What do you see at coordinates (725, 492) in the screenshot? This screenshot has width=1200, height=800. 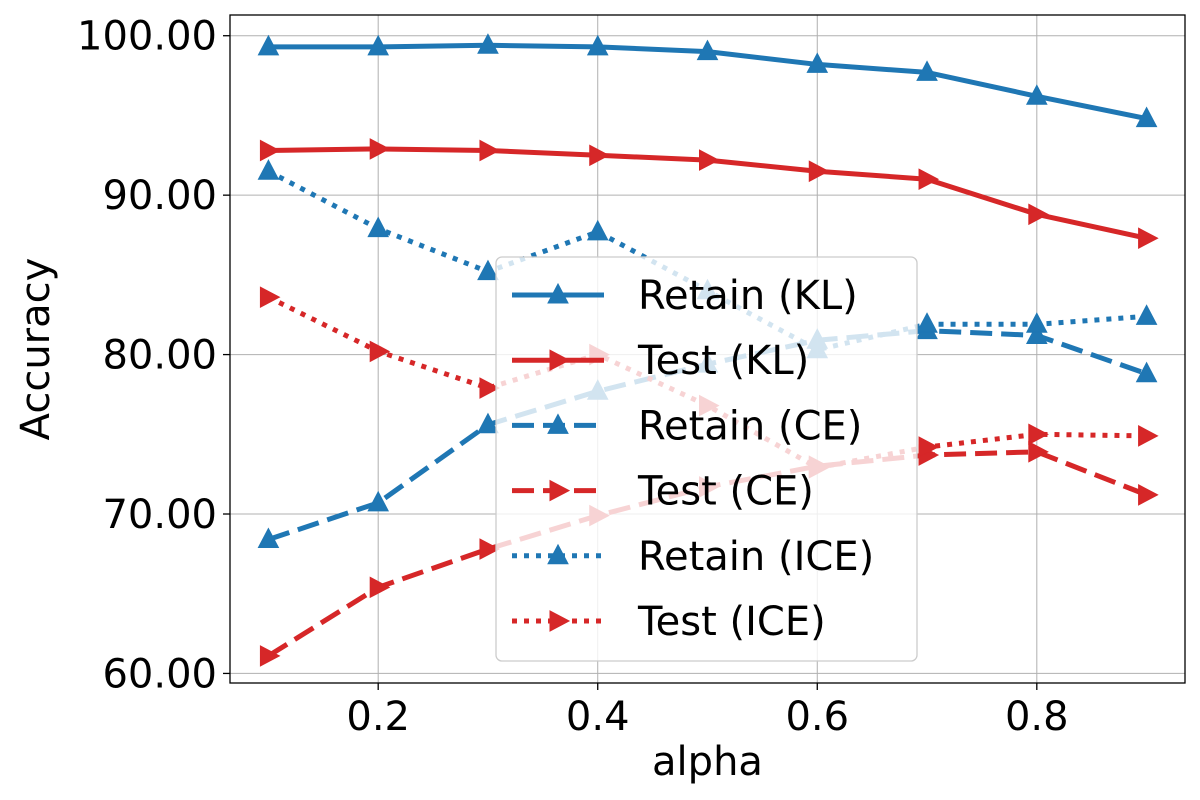 I see `legend-label: Test (CE)` at bounding box center [725, 492].